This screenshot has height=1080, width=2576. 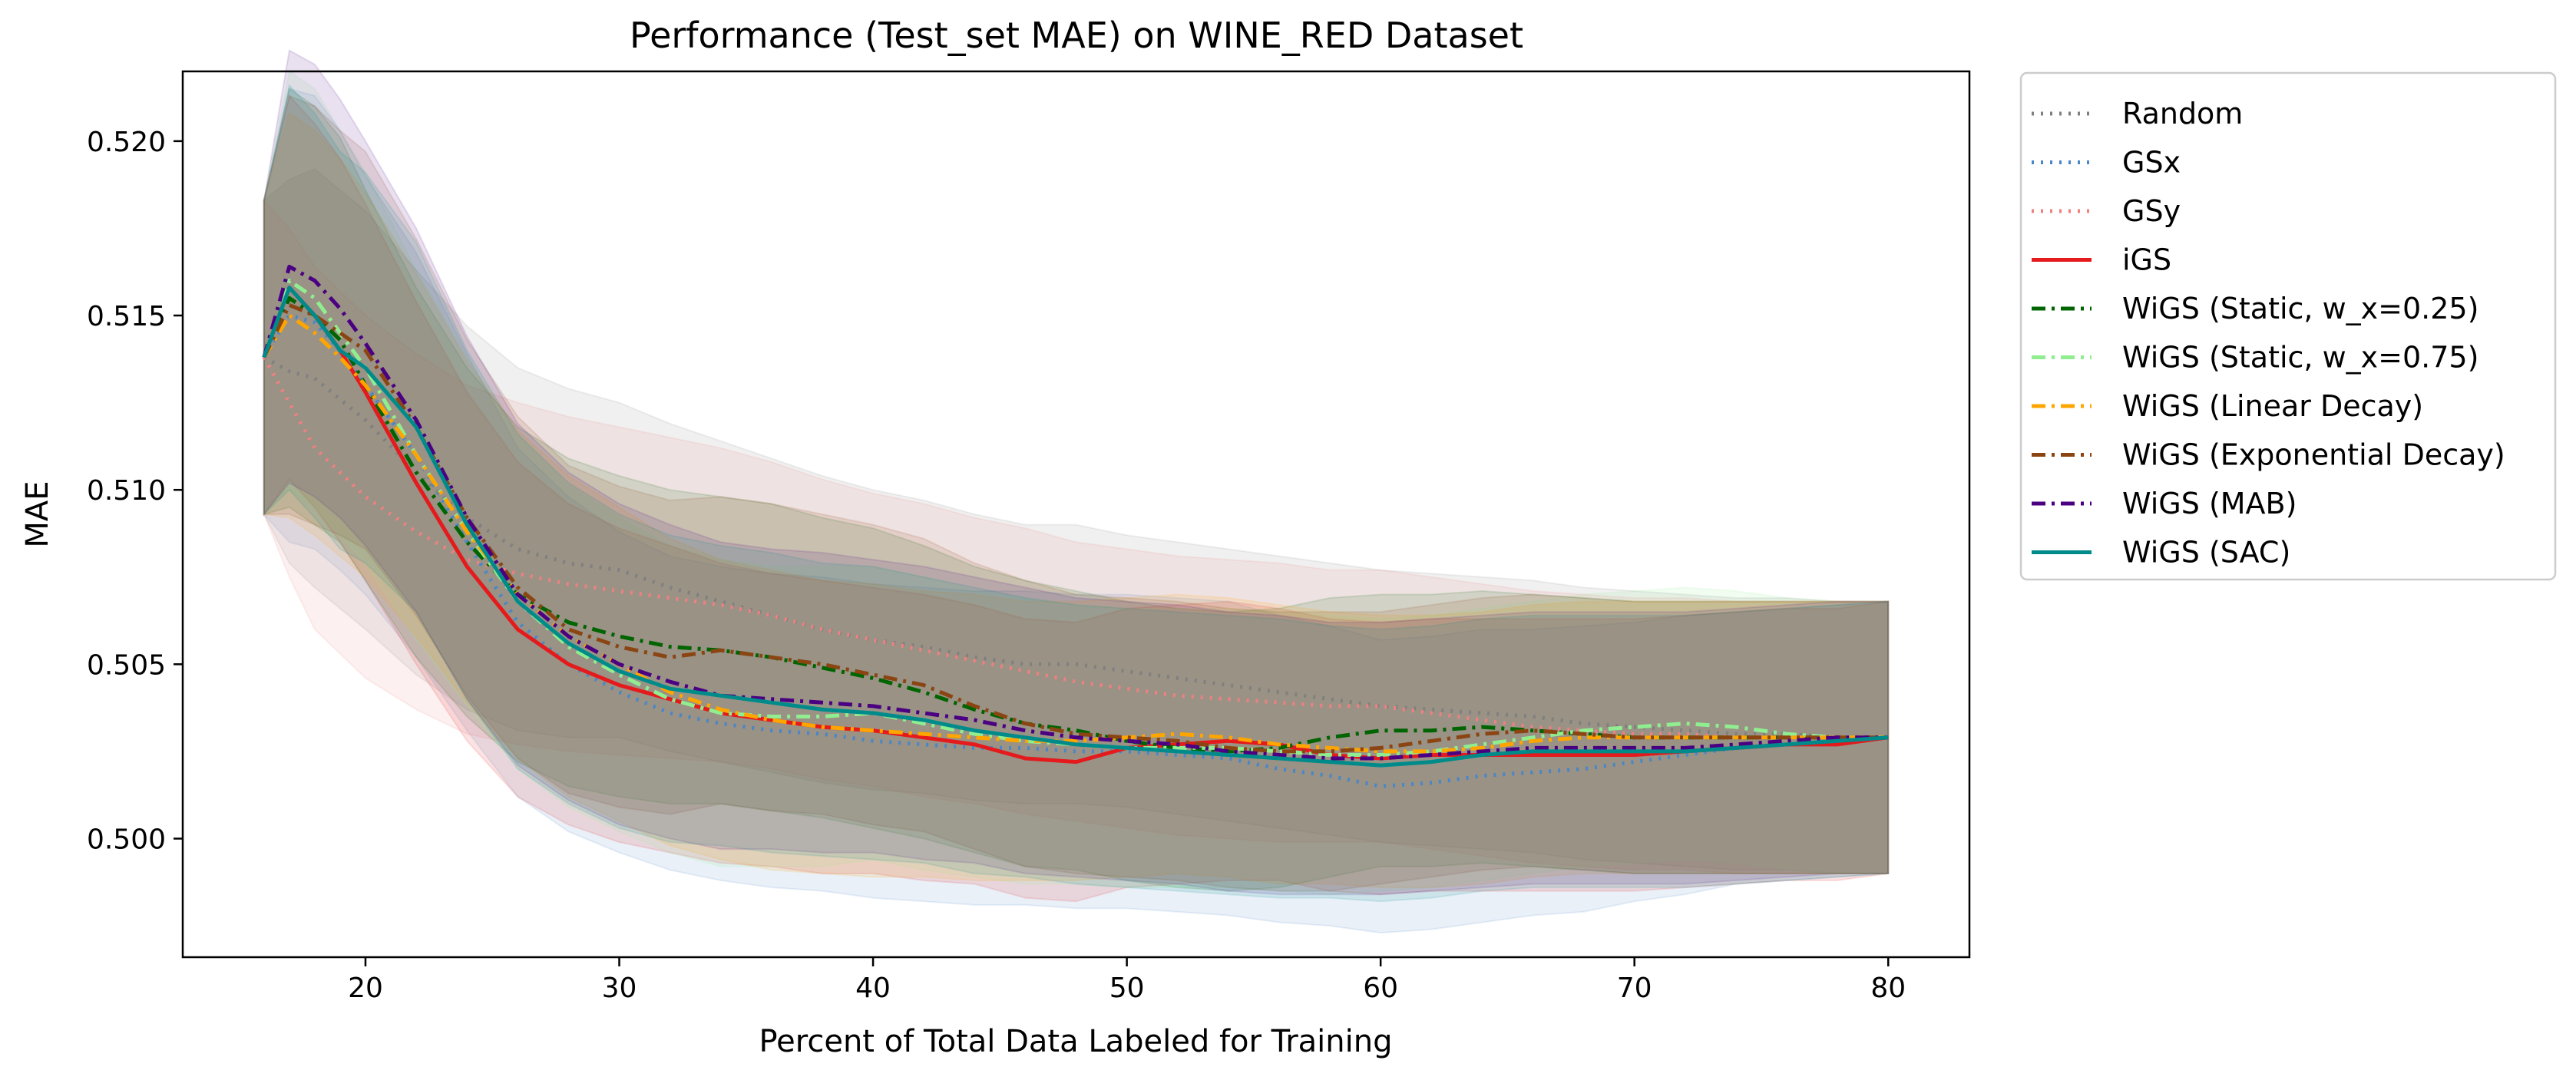 I want to click on x-tick-label: 80, so click(x=1888, y=988).